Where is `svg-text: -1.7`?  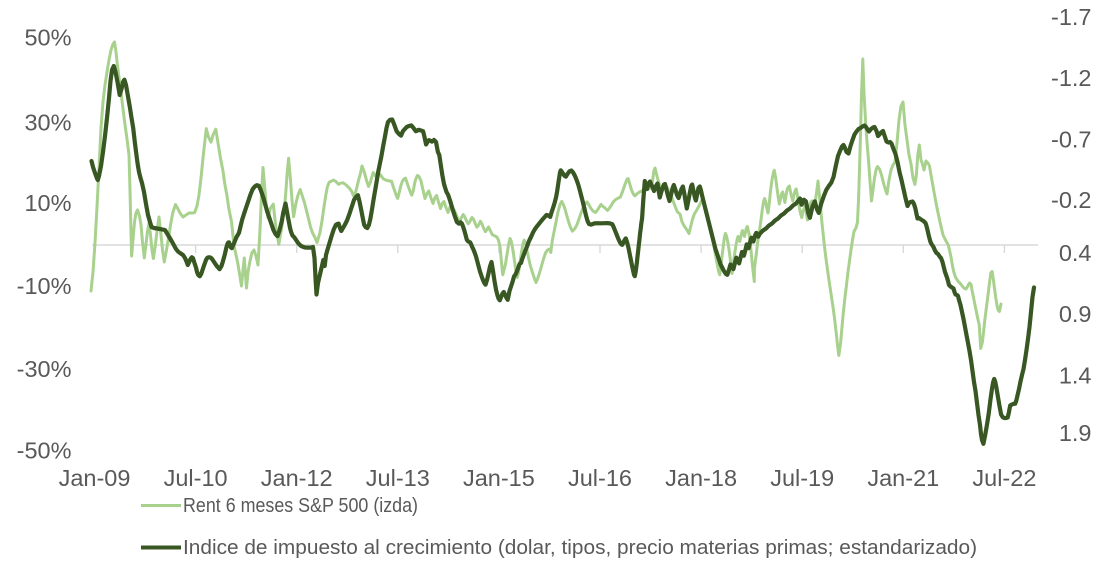
svg-text: -1.7 is located at coordinates (1071, 17).